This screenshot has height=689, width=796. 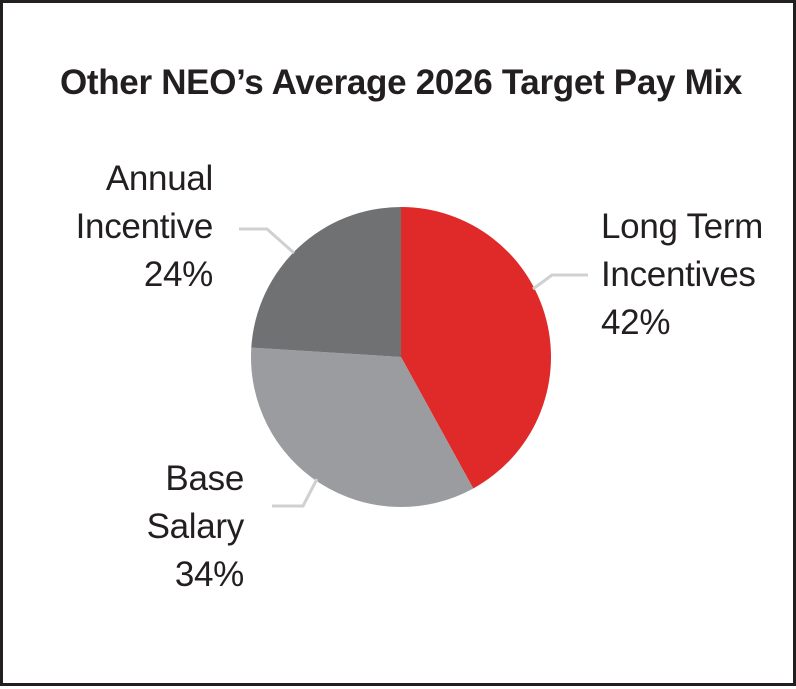 I want to click on slice-label-line: Incentive, so click(x=144, y=226).